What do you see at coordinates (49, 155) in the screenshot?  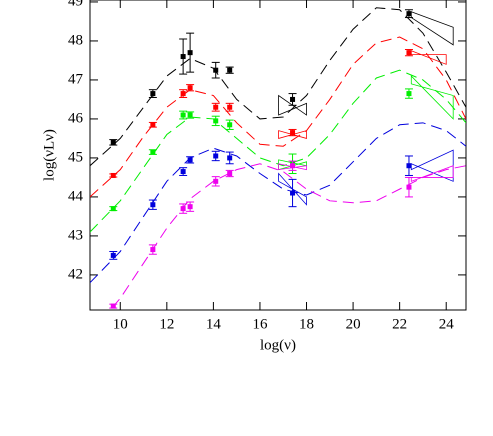 I see `y-axis-label: log(νLν)` at bounding box center [49, 155].